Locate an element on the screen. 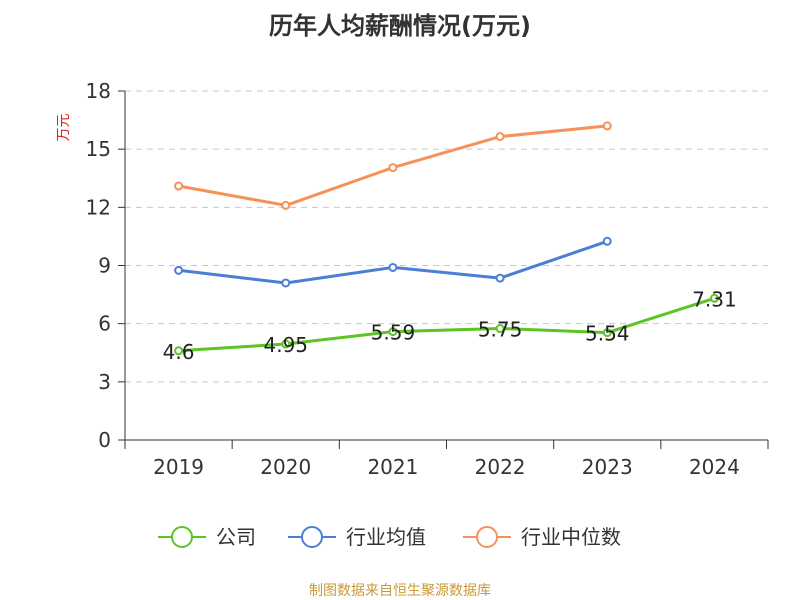  y-tick-label: 15 is located at coordinates (98, 149).